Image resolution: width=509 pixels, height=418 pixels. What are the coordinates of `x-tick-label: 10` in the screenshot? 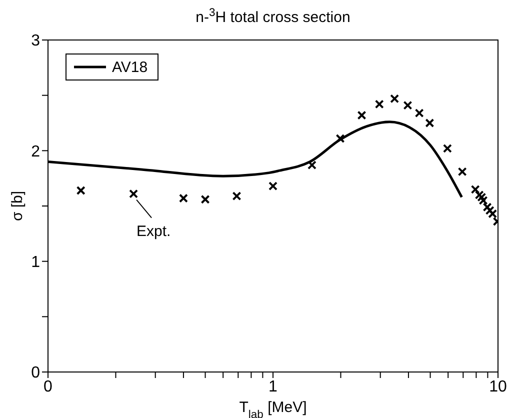 It's located at (498, 387).